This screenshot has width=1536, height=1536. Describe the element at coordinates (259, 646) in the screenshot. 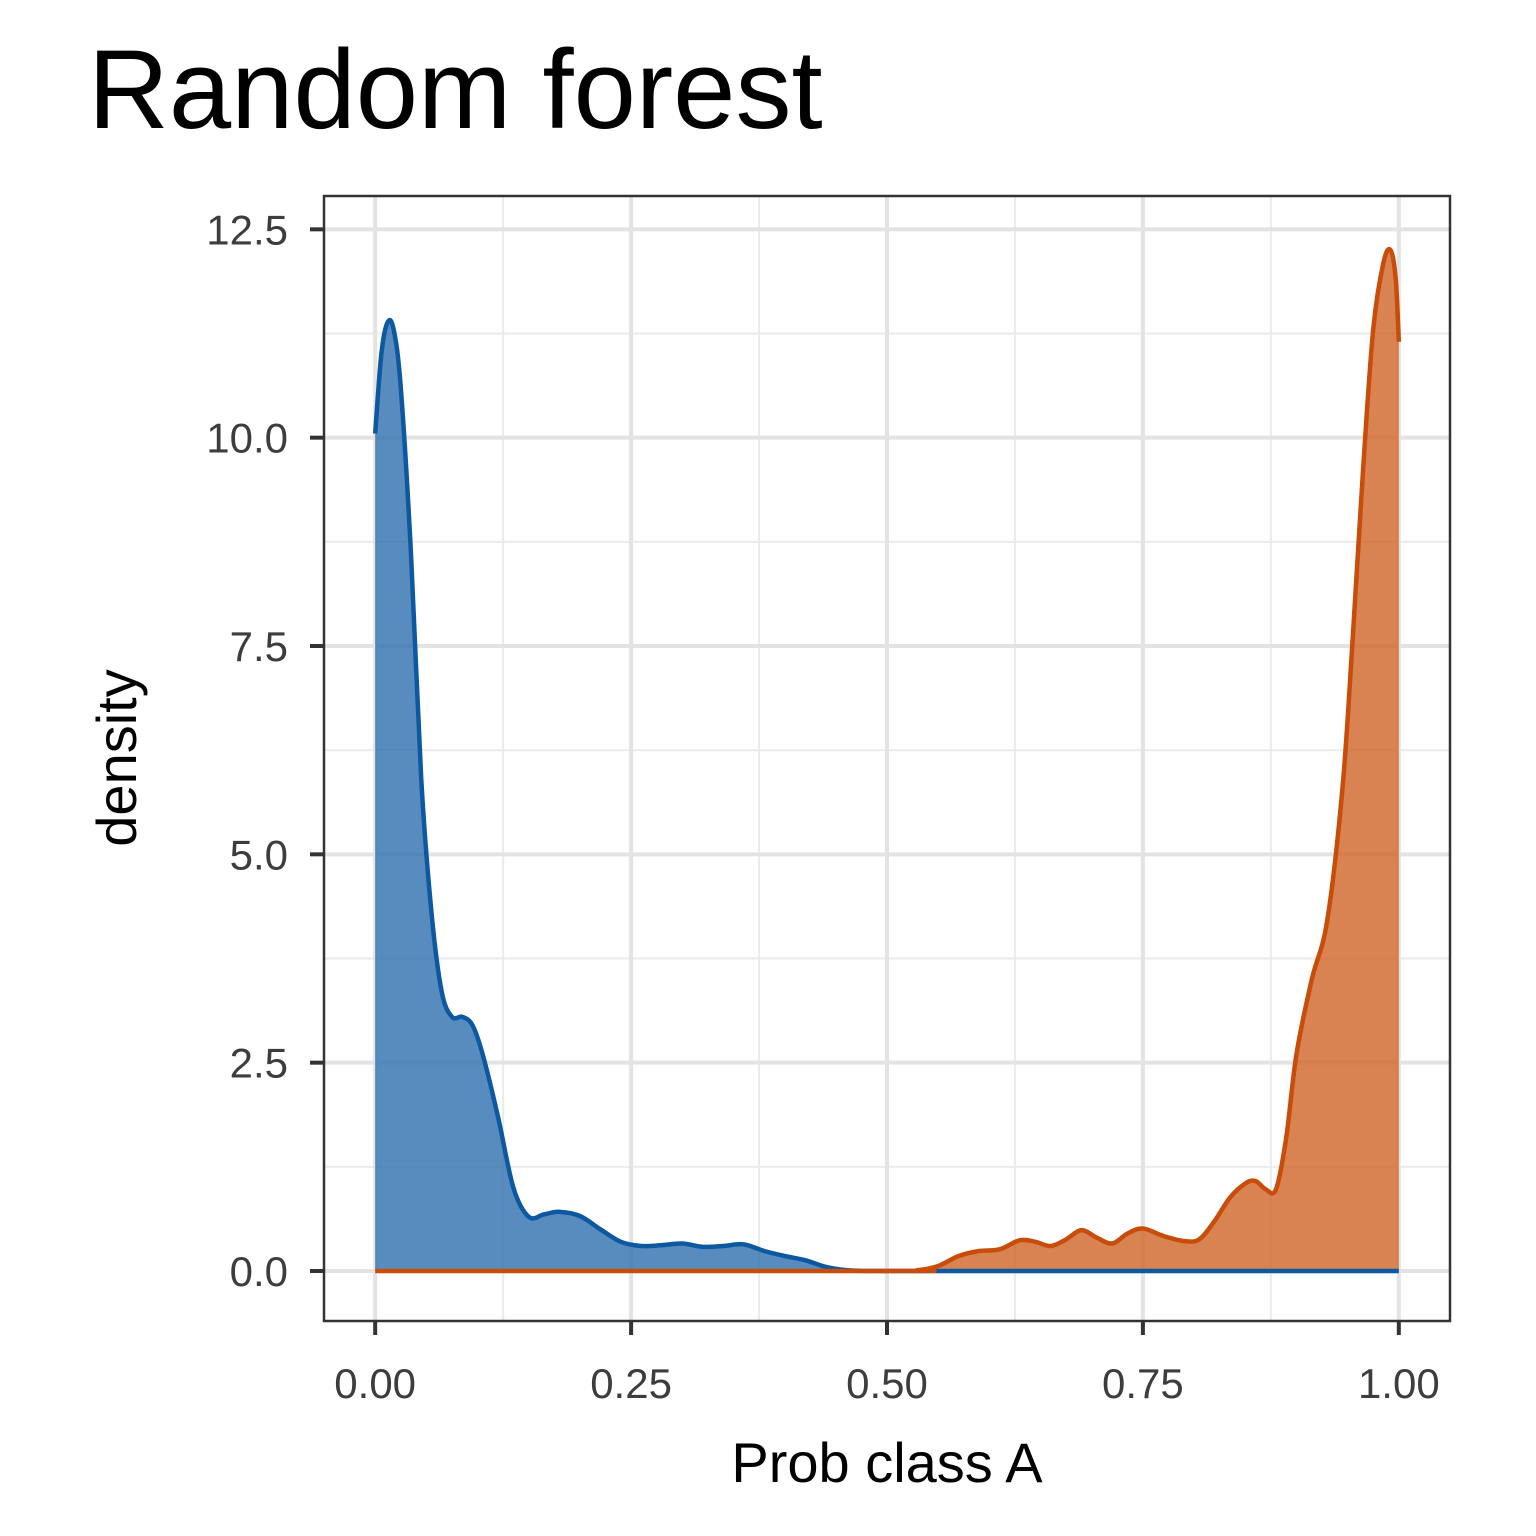

I see `y-tick-label: 7.5` at that location.